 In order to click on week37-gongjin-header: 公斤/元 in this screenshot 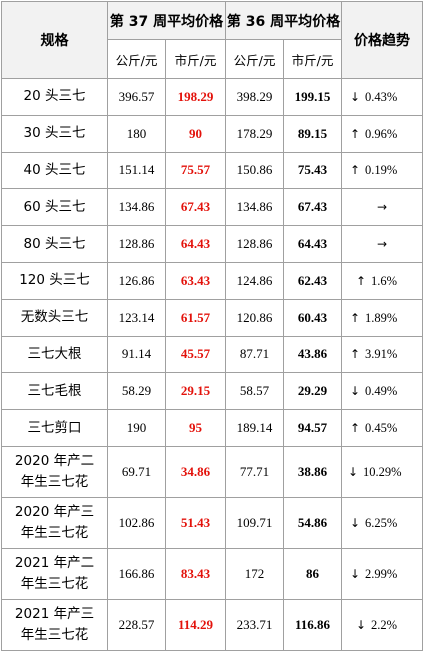, I will do `click(136, 59)`.